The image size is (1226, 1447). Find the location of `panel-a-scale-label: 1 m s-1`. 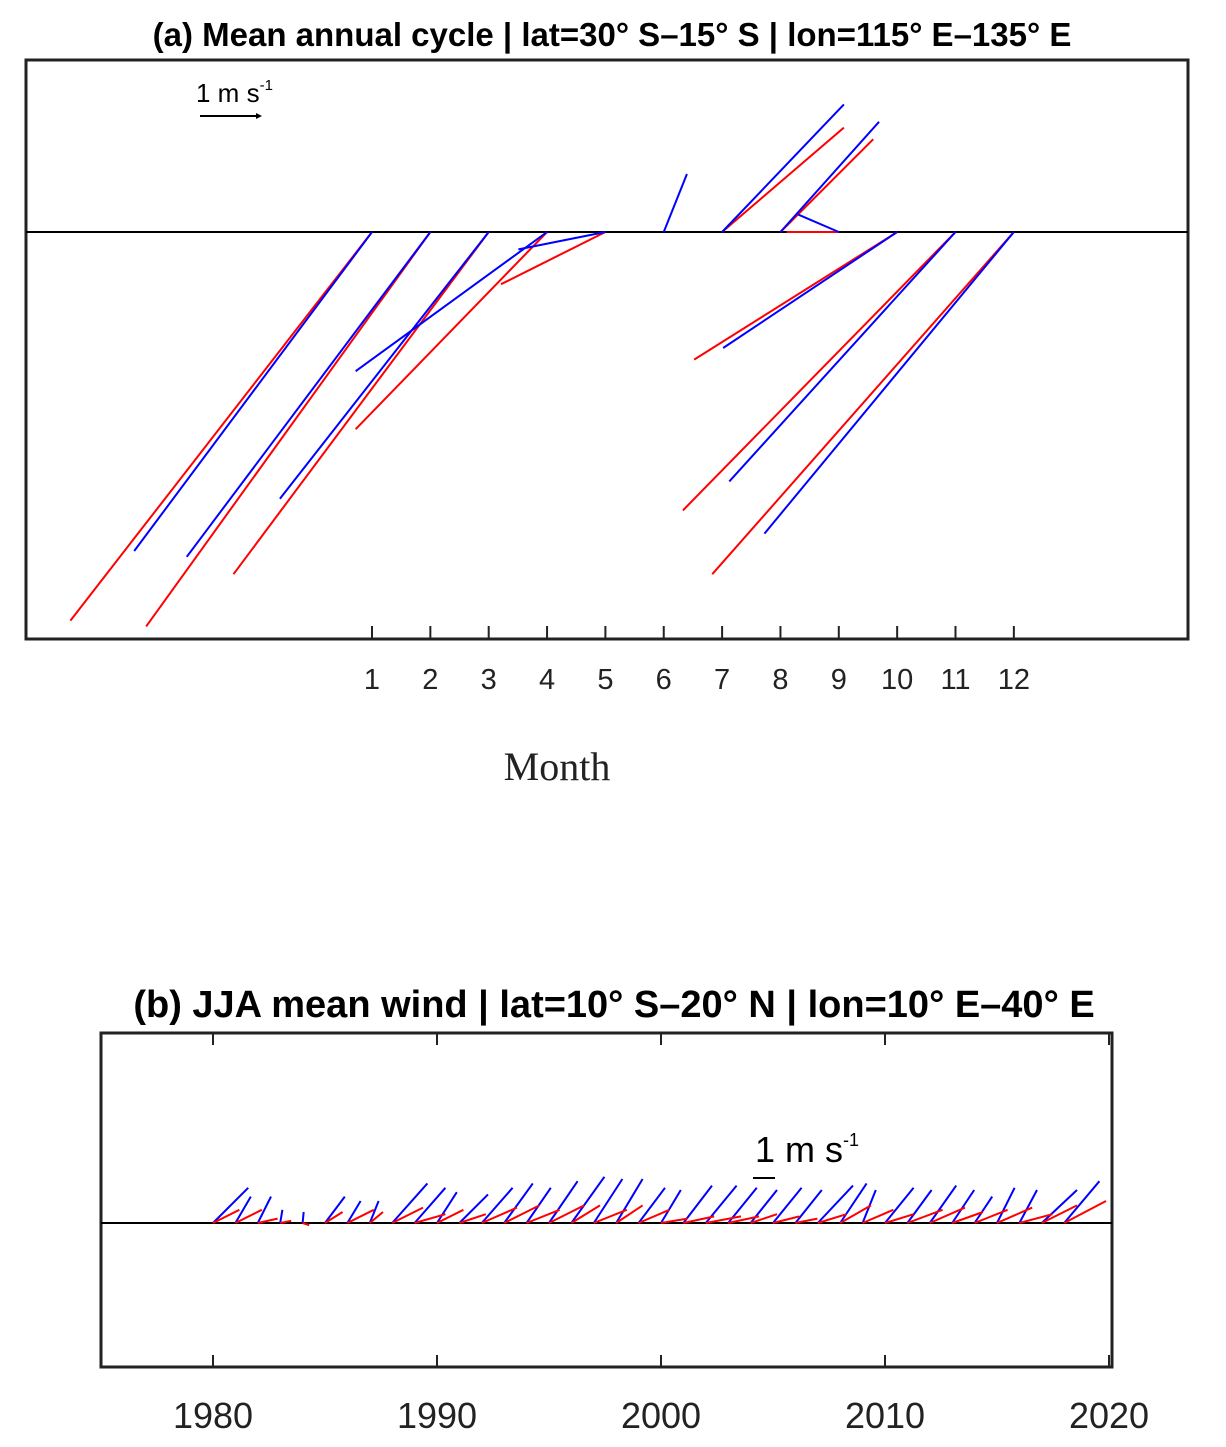

panel-a-scale-label: 1 m s-1 is located at coordinates (234, 92).